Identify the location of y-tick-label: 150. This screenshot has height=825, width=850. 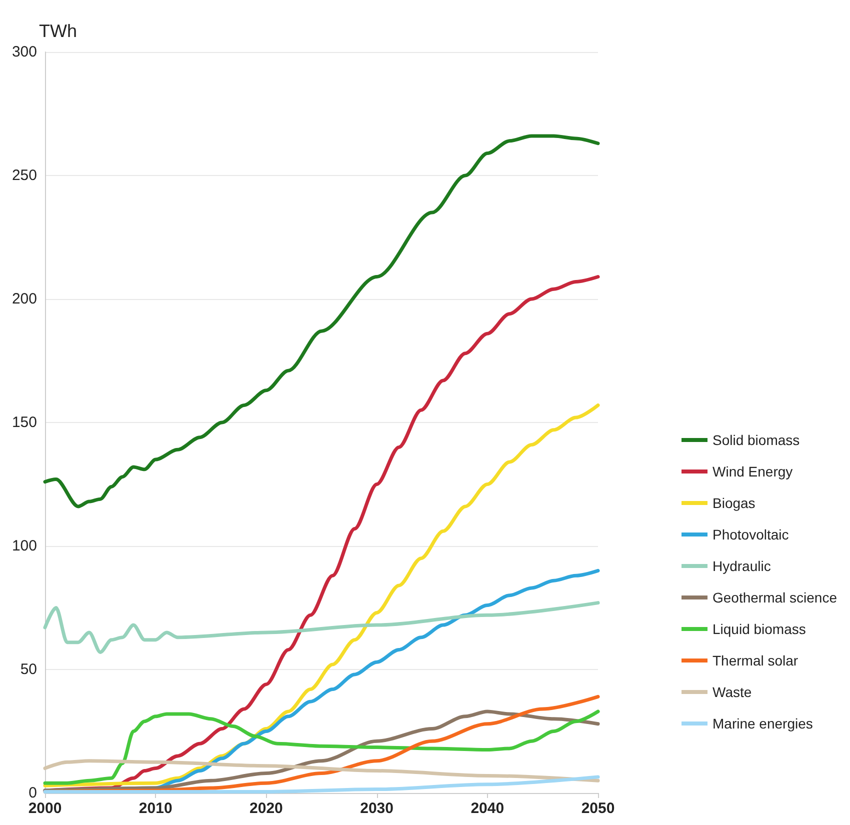
(24, 422).